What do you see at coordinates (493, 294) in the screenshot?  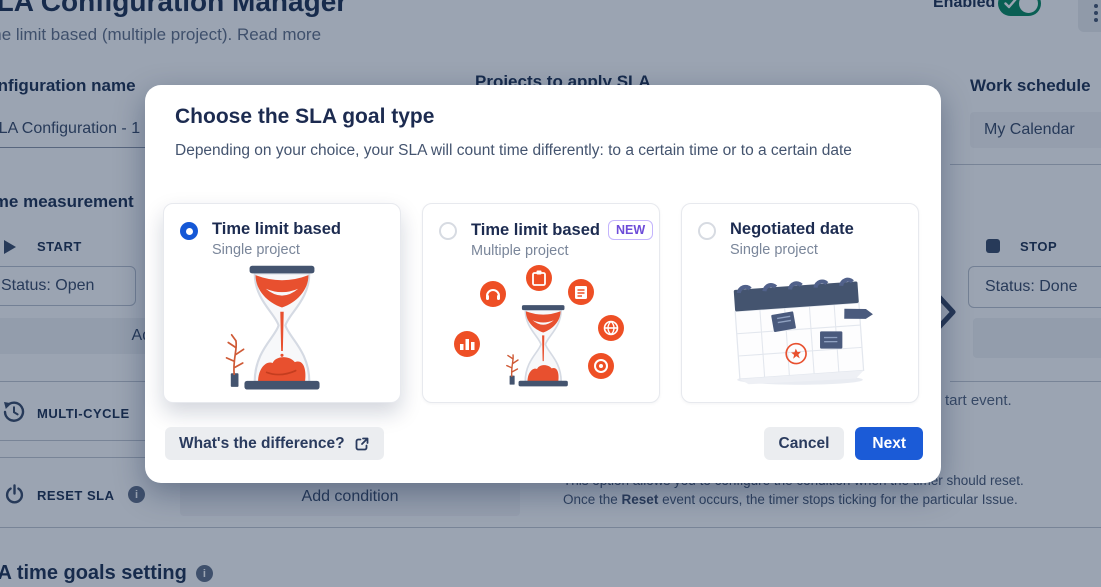 I see `headset-icon` at bounding box center [493, 294].